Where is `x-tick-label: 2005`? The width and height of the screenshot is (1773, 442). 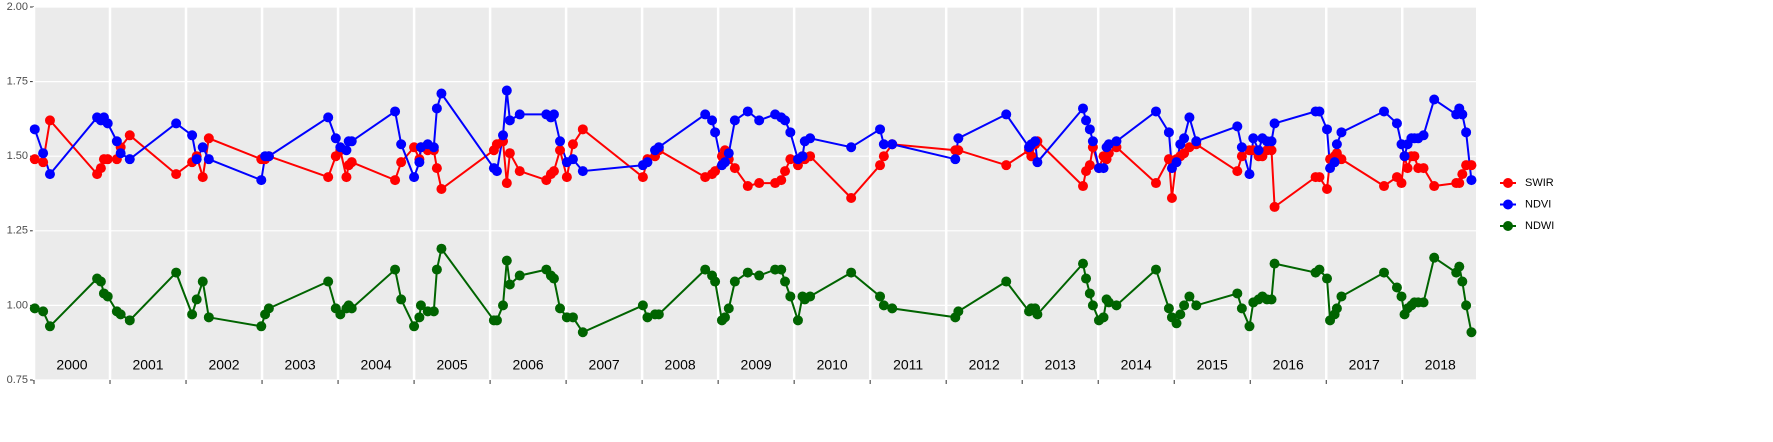 x-tick-label: 2005 is located at coordinates (452, 365).